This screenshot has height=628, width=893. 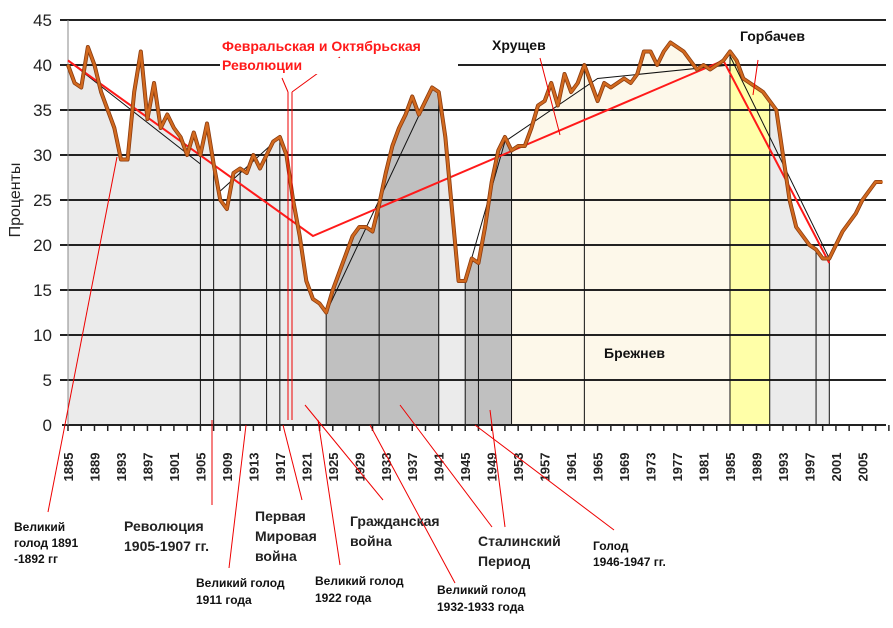 I want to click on x-tick-label: 1885, so click(x=68, y=467).